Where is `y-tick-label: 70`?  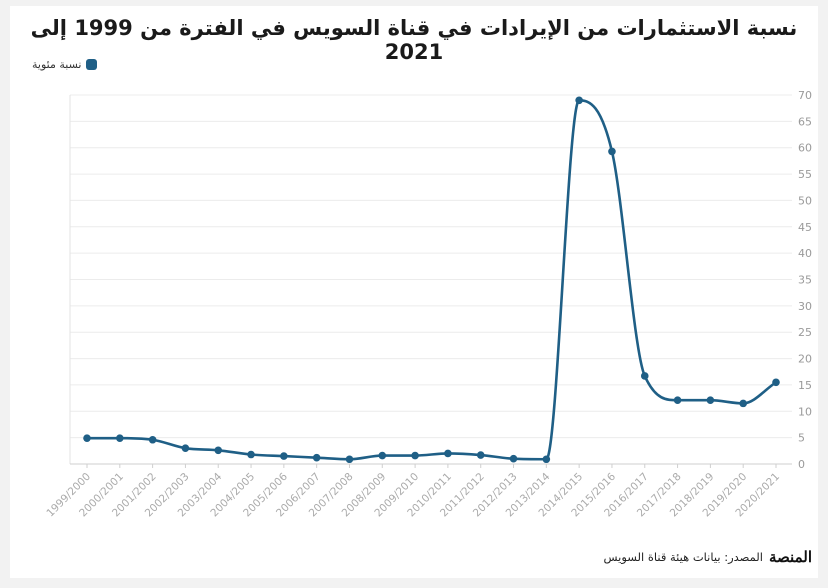
y-tick-label: 70 is located at coordinates (805, 95).